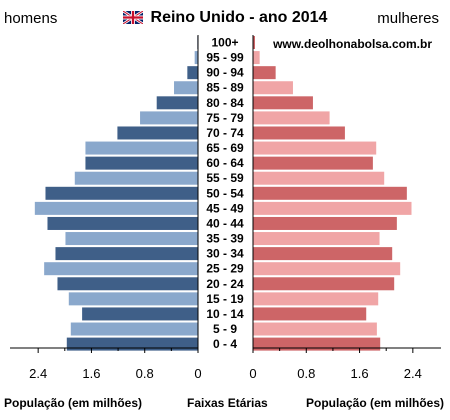 This screenshot has width=450, height=420. What do you see at coordinates (352, 44) in the screenshot?
I see `website-label: www.deolhonabolsa.com.br` at bounding box center [352, 44].